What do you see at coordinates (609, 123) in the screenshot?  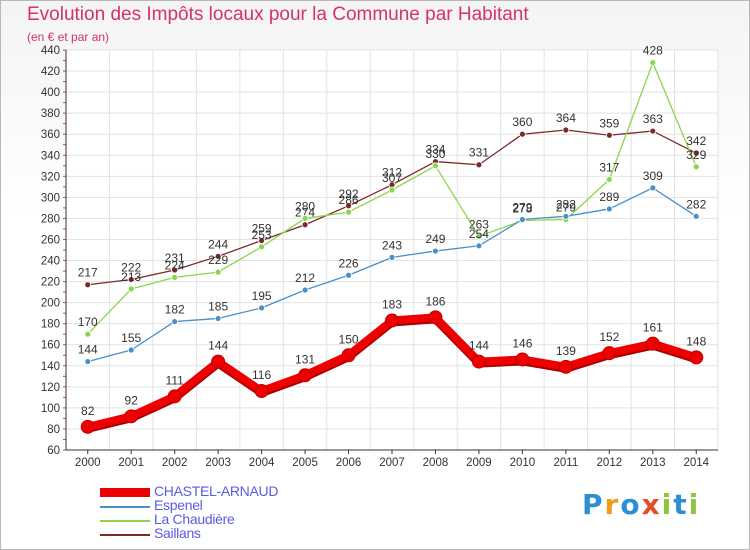 I see `data-label-saillans: 359` at bounding box center [609, 123].